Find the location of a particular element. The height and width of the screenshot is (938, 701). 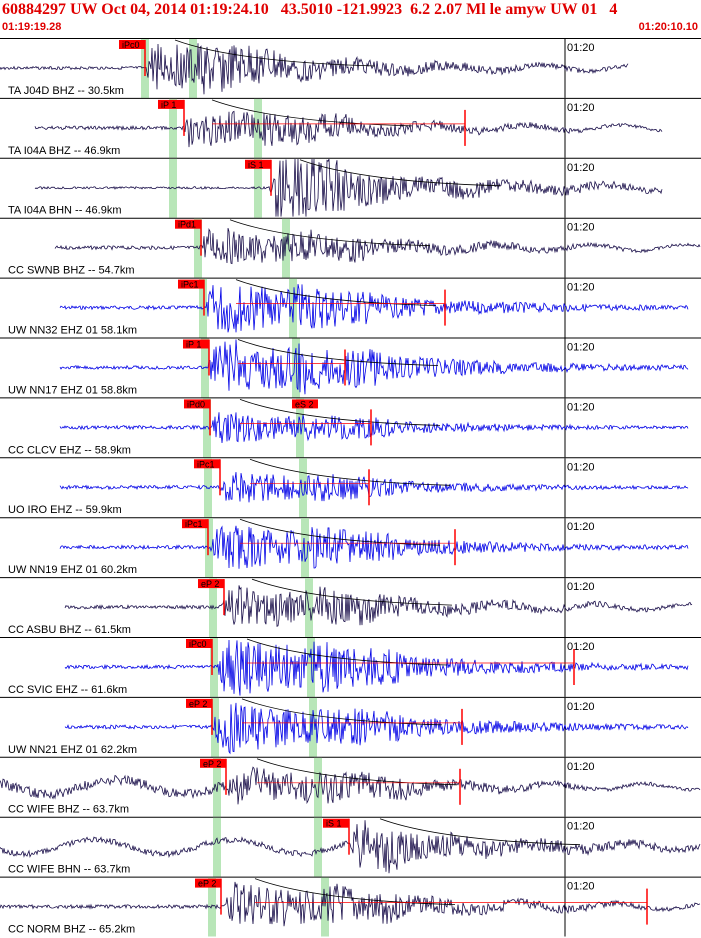

trace-panel-11: 01:20 eP 2 UW NN21 EHZ 01 62.2km is located at coordinates (350, 726).